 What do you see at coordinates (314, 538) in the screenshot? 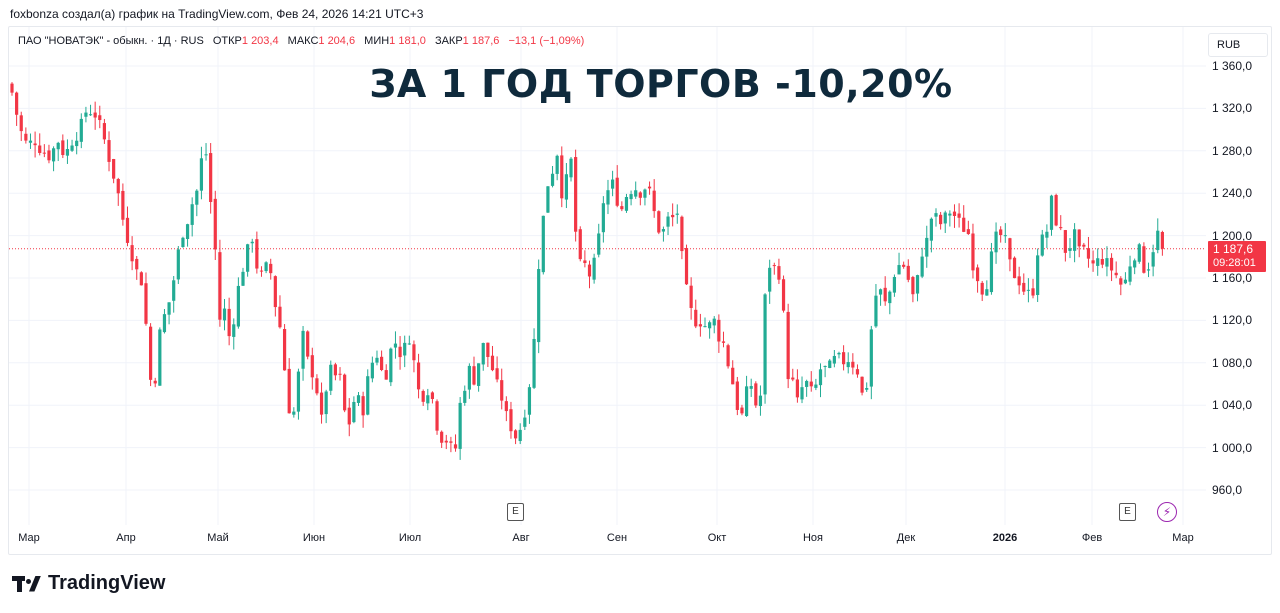
I see `time-tick-label: Июн` at bounding box center [314, 538].